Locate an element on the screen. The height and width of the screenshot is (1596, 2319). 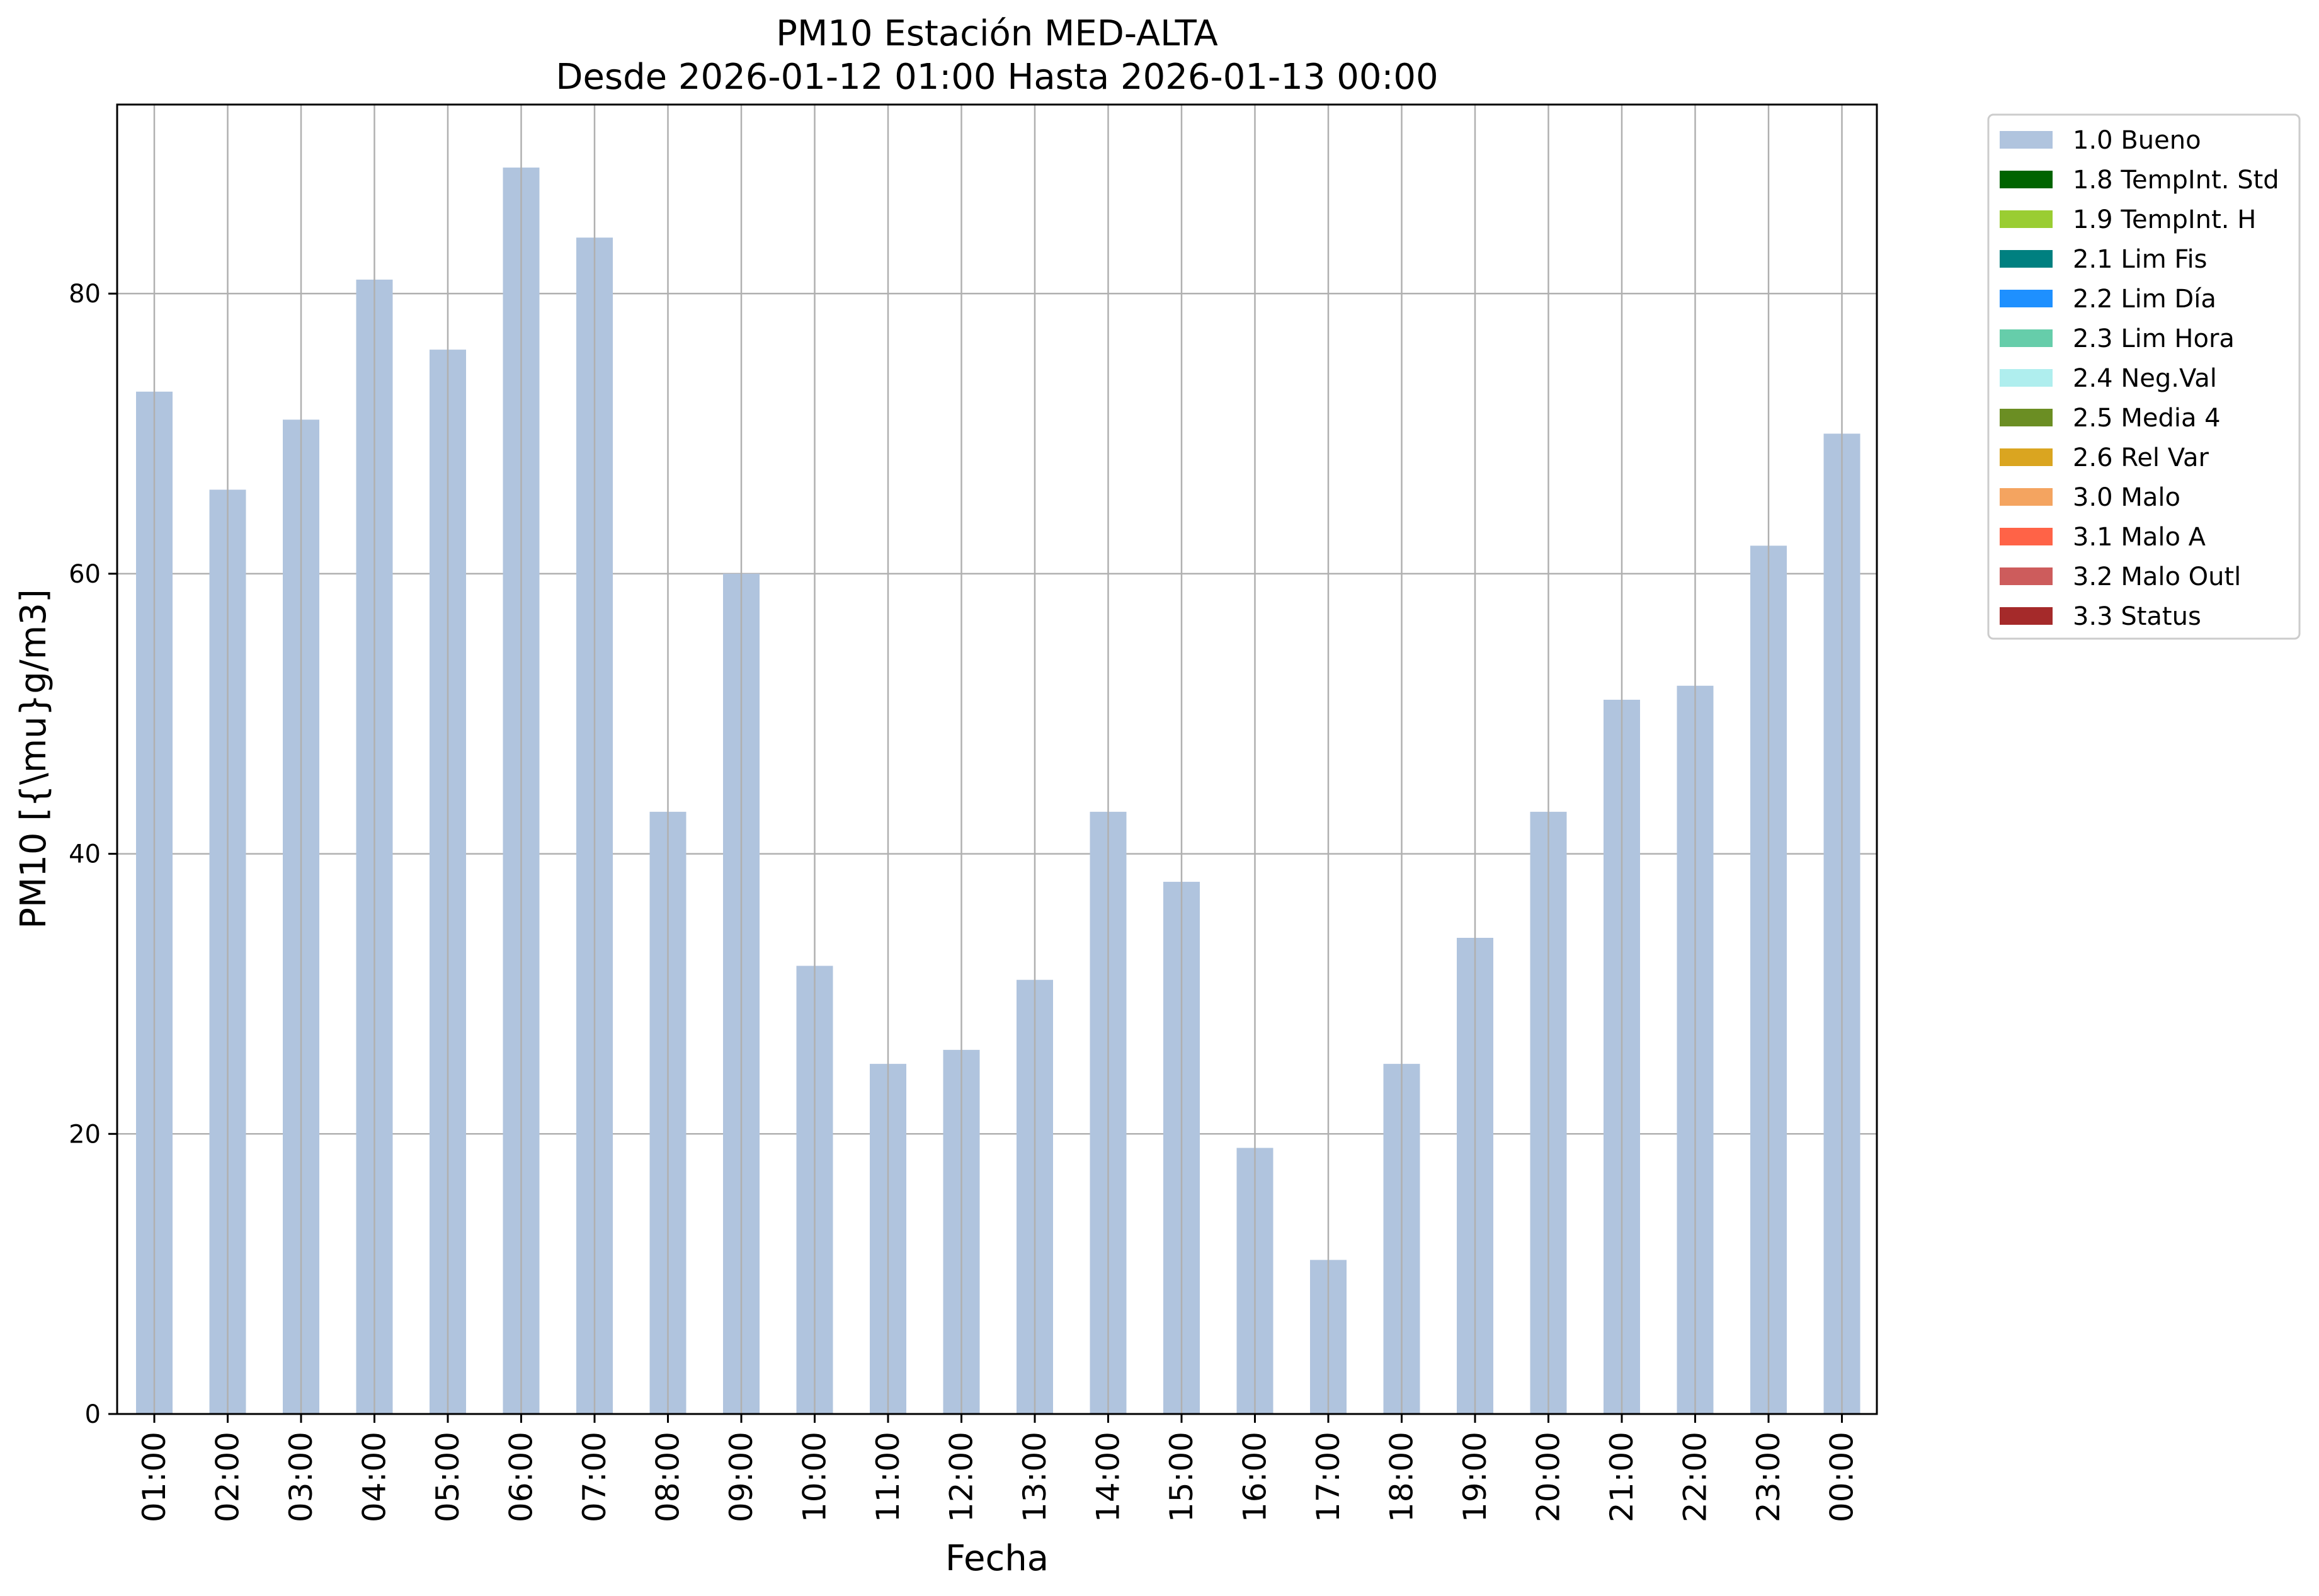
x-tick-label: 20:00 is located at coordinates (1548, 1477).